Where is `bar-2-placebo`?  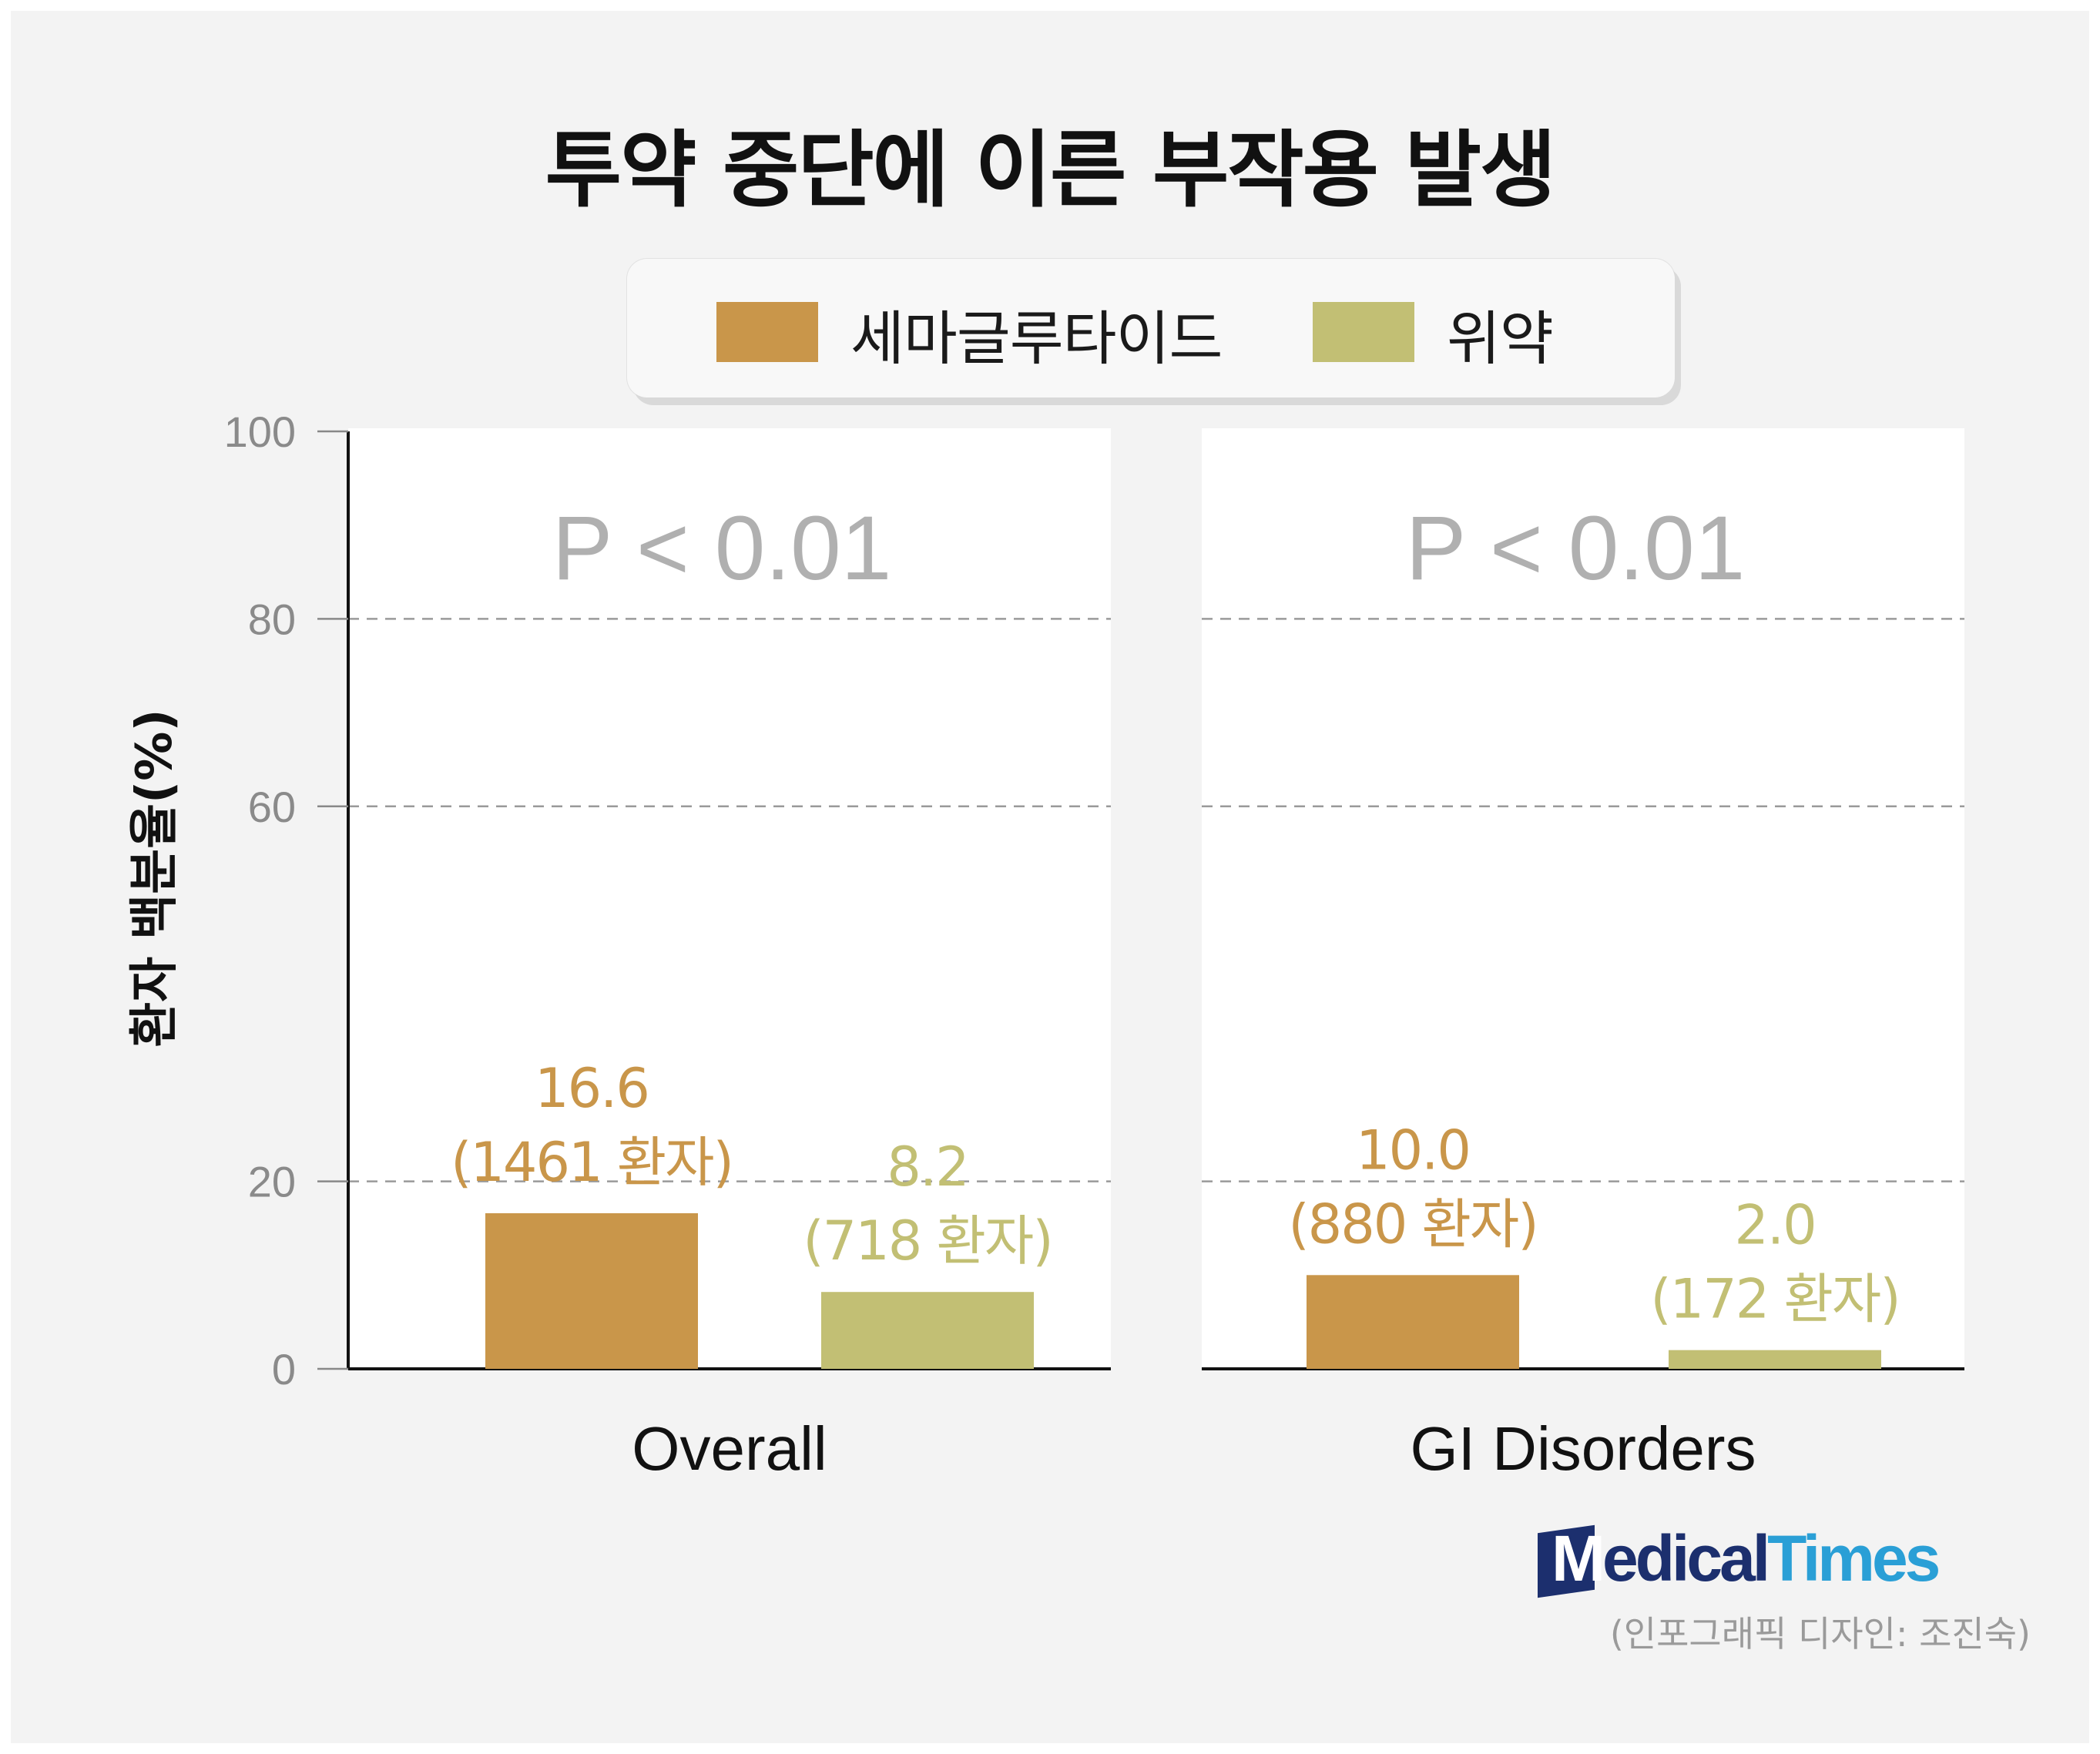
bar-2-placebo is located at coordinates (1775, 1359).